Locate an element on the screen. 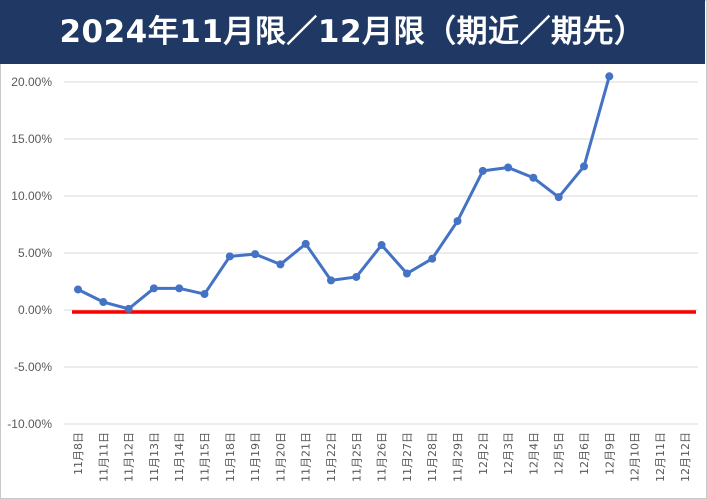 The image size is (707, 499). x-tick-label: 11月26日 is located at coordinates (382, 457).